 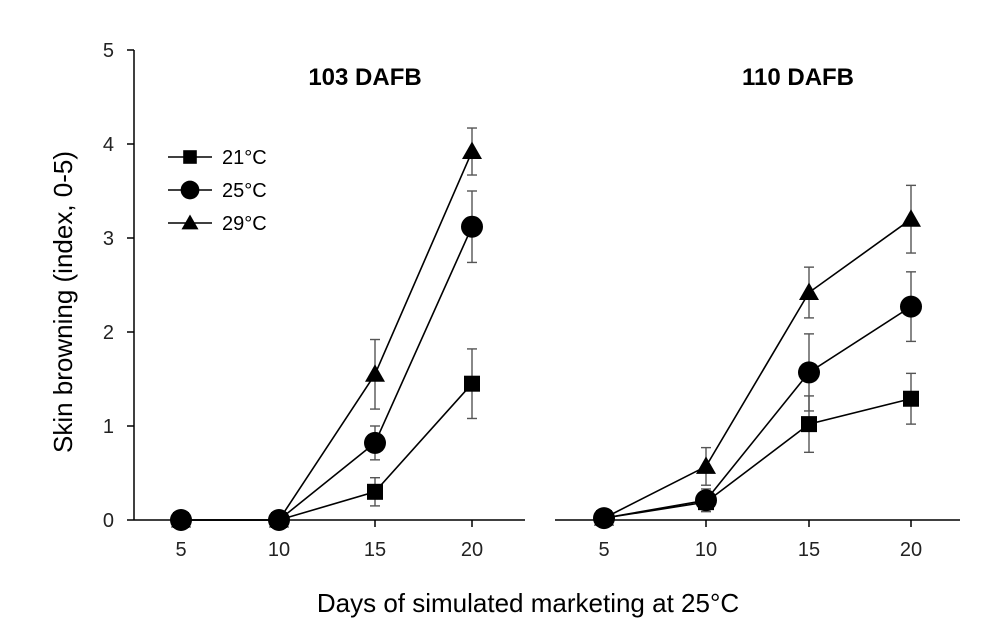 I want to click on marker-panel-2-25c-pt2, so click(x=706, y=500).